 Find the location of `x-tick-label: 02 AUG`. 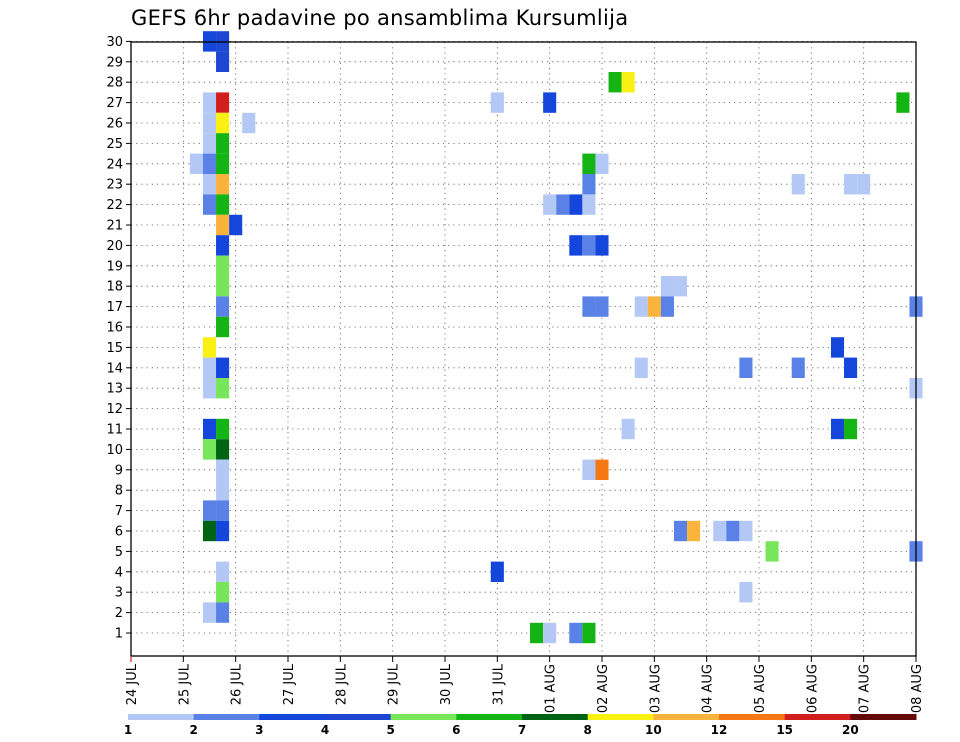

x-tick-label: 02 AUG is located at coordinates (603, 688).